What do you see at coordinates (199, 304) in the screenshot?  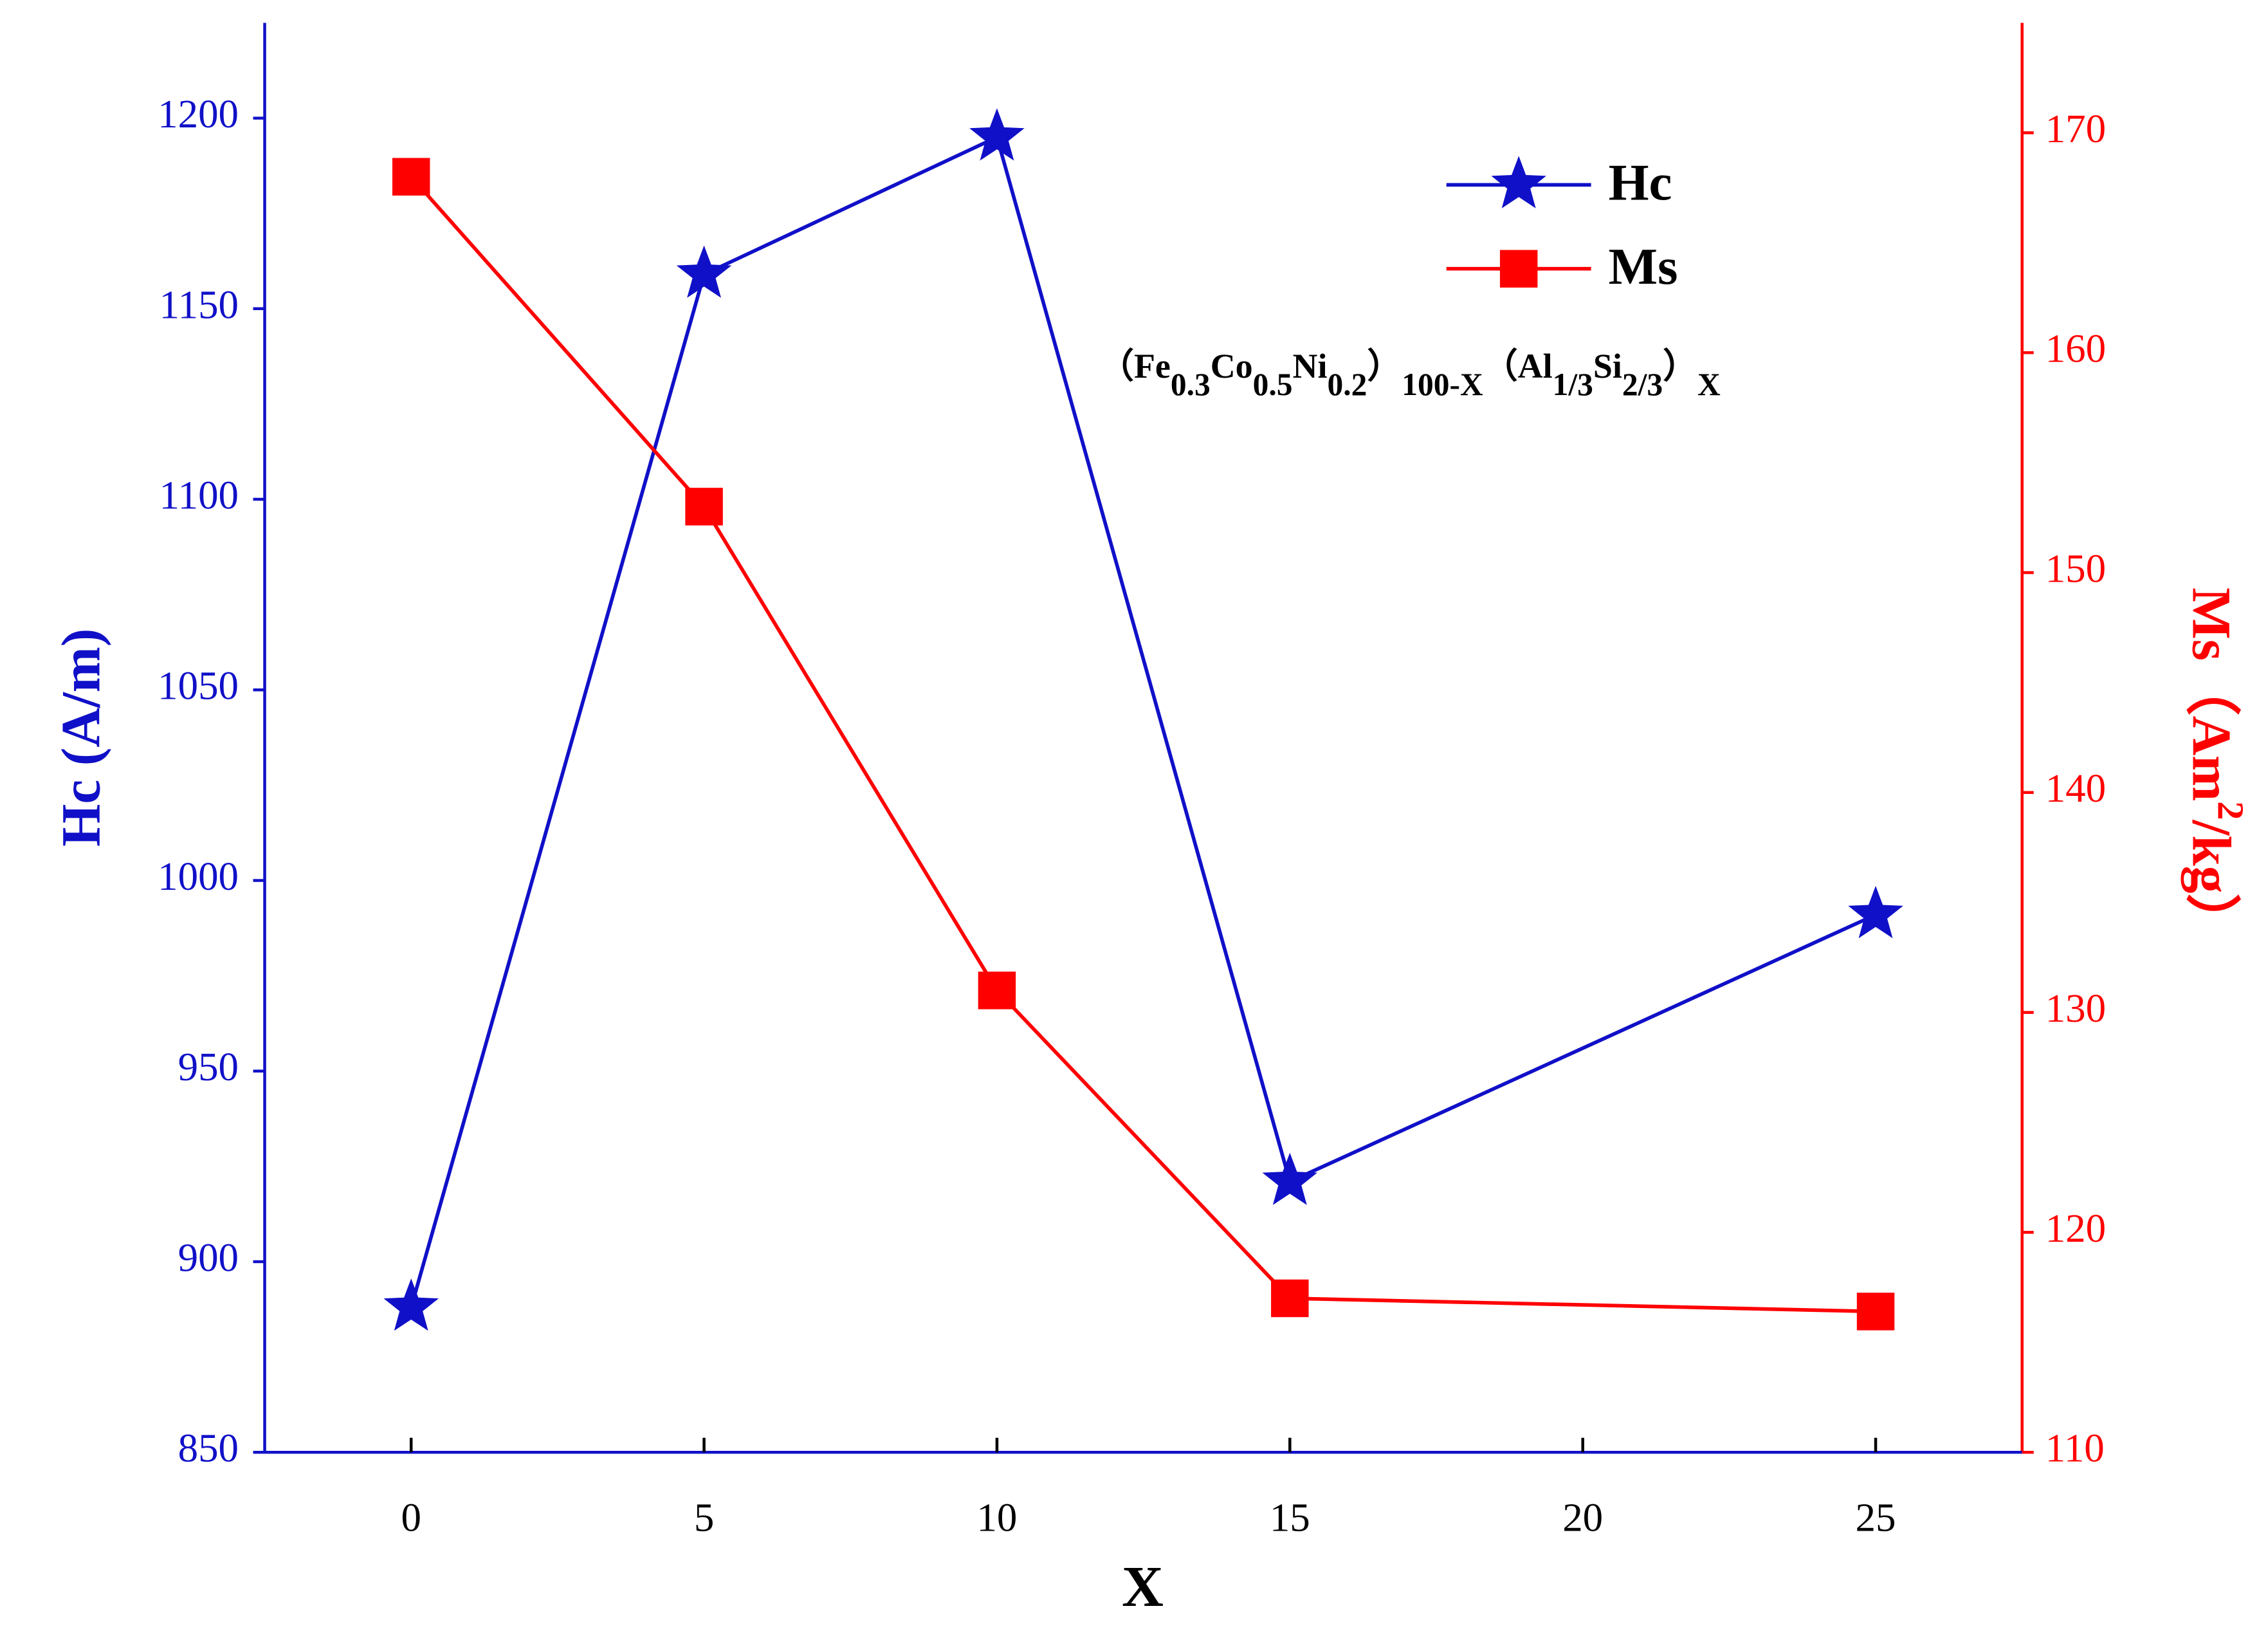 I see `y-tick-label: 1150` at bounding box center [199, 304].